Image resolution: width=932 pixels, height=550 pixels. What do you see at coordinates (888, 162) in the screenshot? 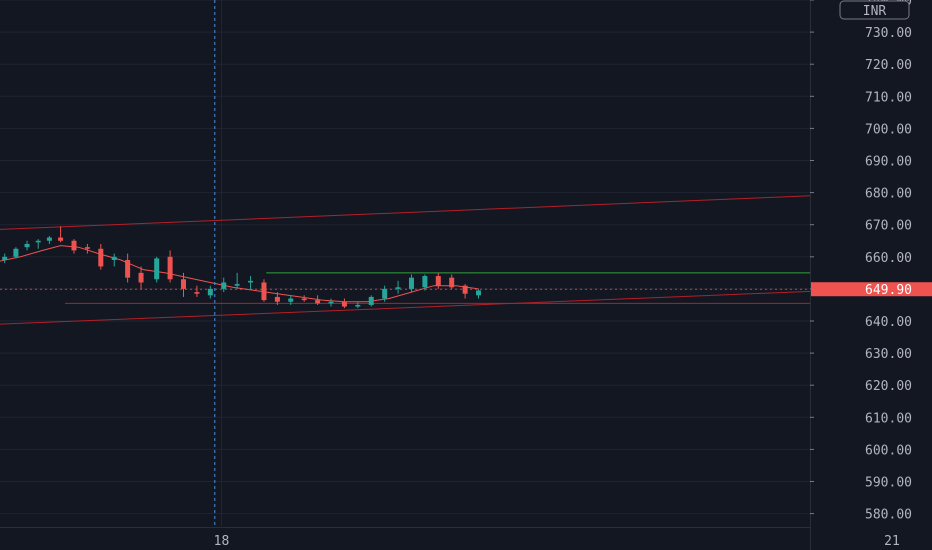
I see `price-tick-label: 690.00` at bounding box center [888, 162].